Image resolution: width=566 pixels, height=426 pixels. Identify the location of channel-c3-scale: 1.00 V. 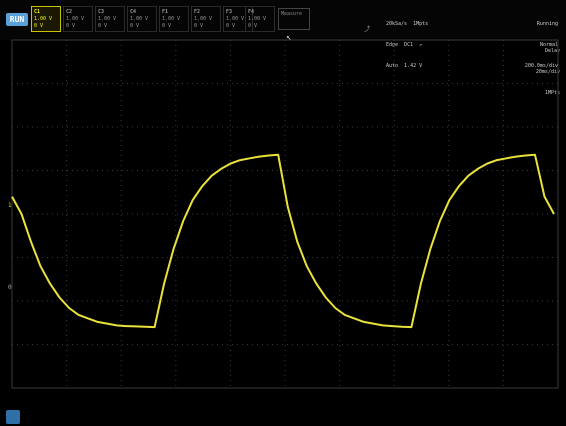
(107, 19).